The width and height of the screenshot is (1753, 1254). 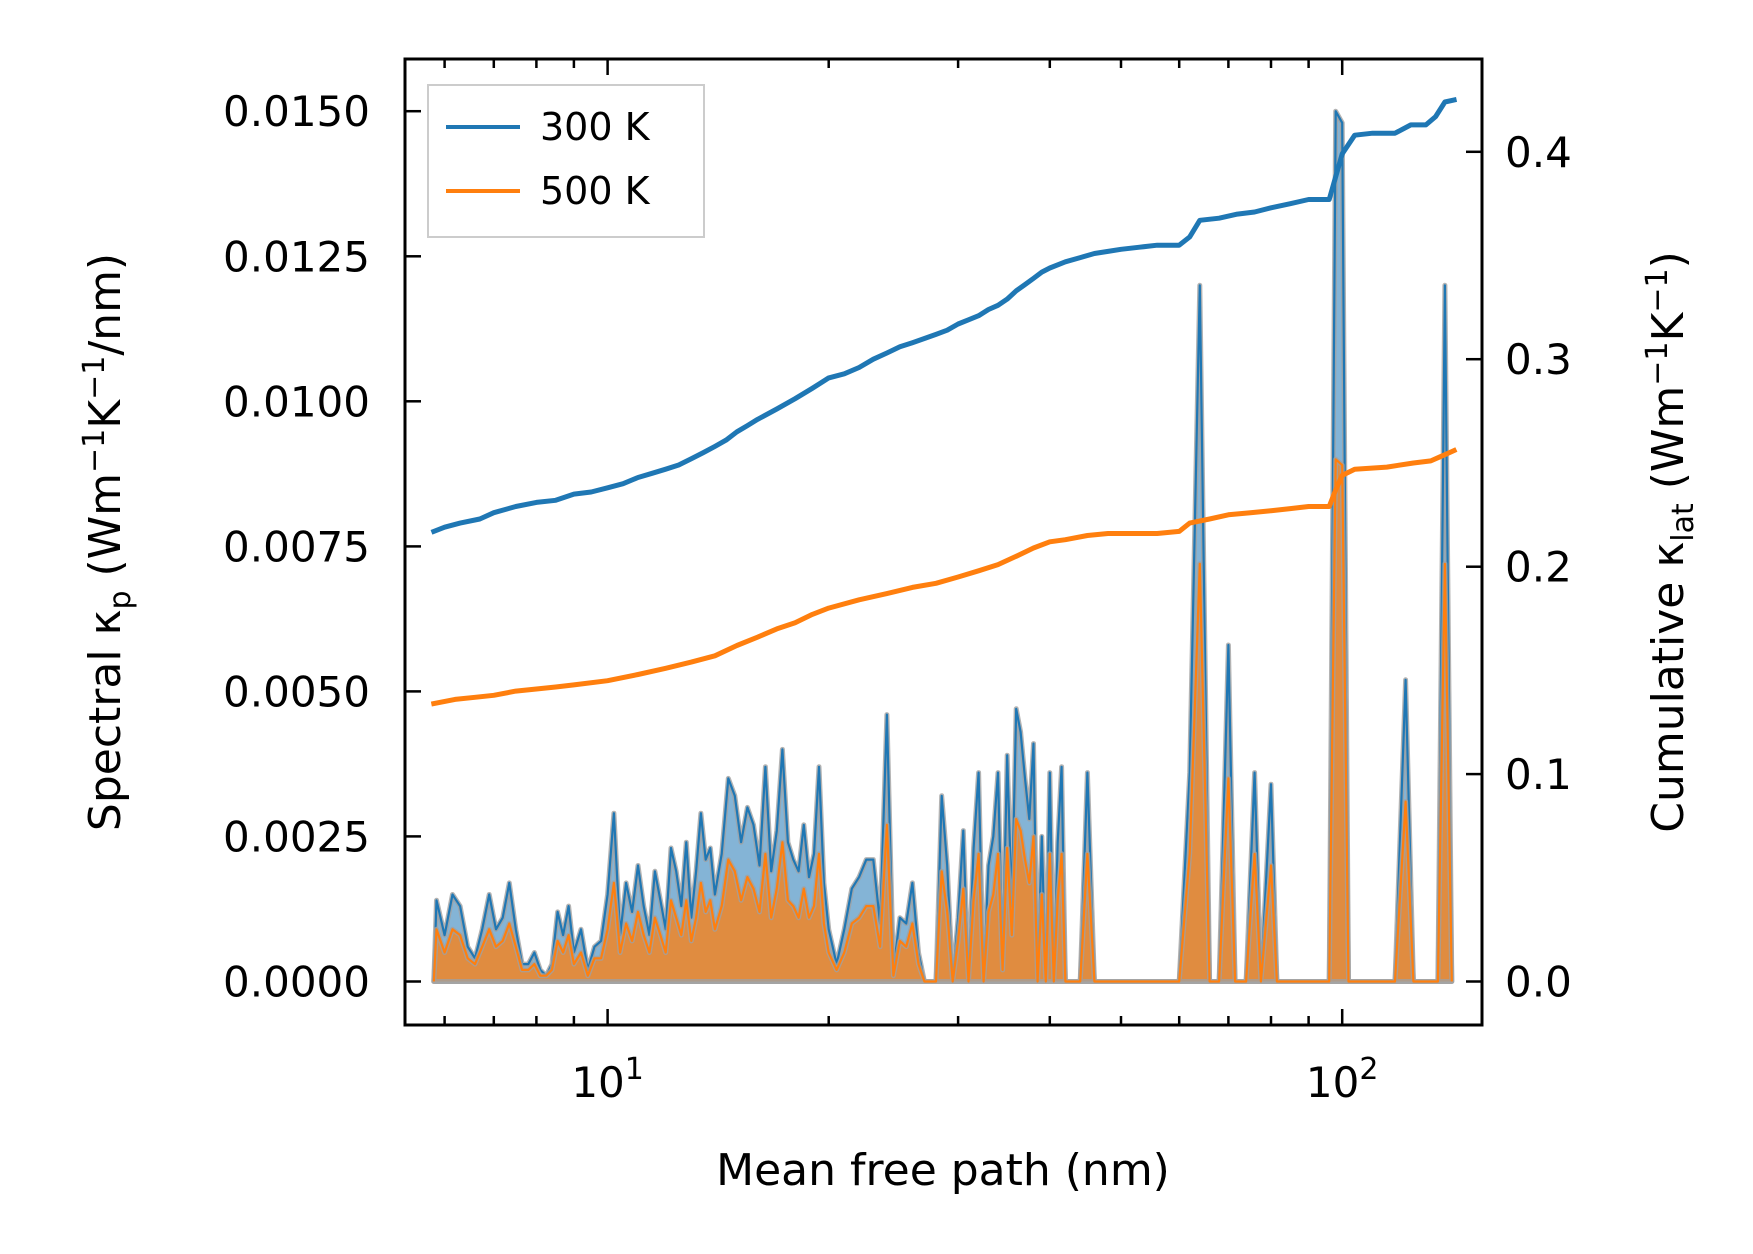 What do you see at coordinates (94, 378) in the screenshot?
I see `y-left-title-sup2: −1` at bounding box center [94, 378].